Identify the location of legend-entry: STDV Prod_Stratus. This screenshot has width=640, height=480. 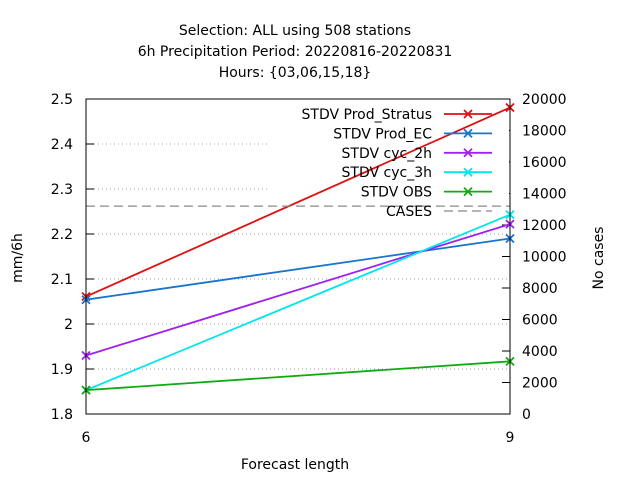
(397, 115).